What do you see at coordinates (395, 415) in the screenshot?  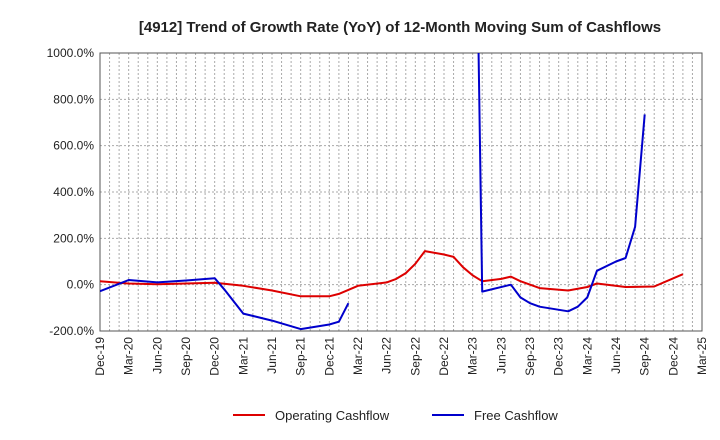 I see `legend: Operating Cashflow Free Cashflow` at bounding box center [395, 415].